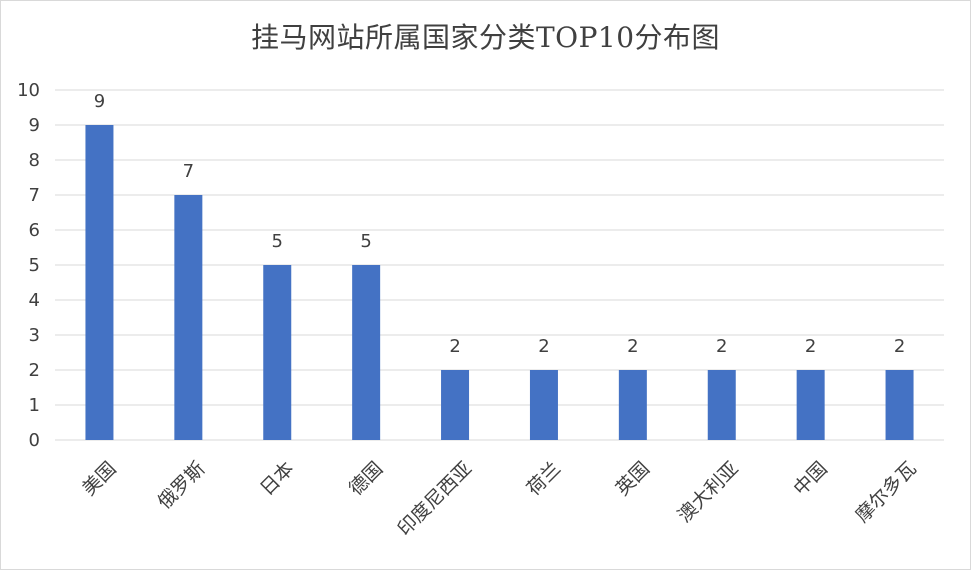 The height and width of the screenshot is (570, 971). Describe the element at coordinates (182, 486) in the screenshot. I see `x-category-label: 俄罗斯` at that location.